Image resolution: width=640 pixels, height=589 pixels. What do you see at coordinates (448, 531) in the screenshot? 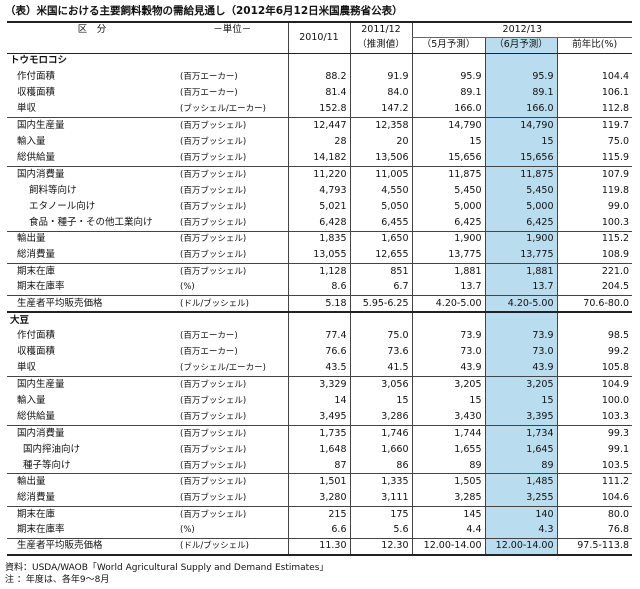
I see `value-2012-may: 4.4` at bounding box center [448, 531].